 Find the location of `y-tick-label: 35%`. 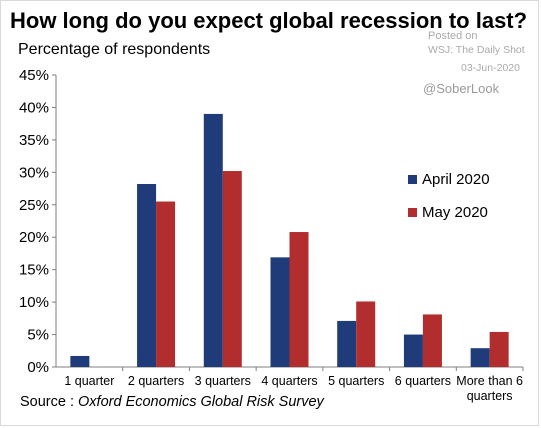

y-tick-label: 35% is located at coordinates (34, 140).